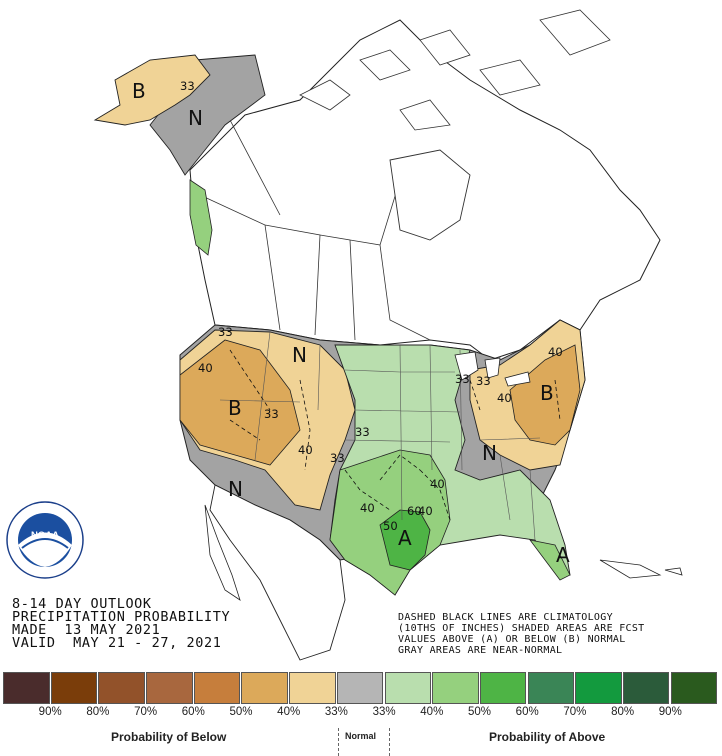 The height and width of the screenshot is (756, 722). What do you see at coordinates (299, 355) in the screenshot?
I see `plains-normal-label: N` at bounding box center [299, 355].